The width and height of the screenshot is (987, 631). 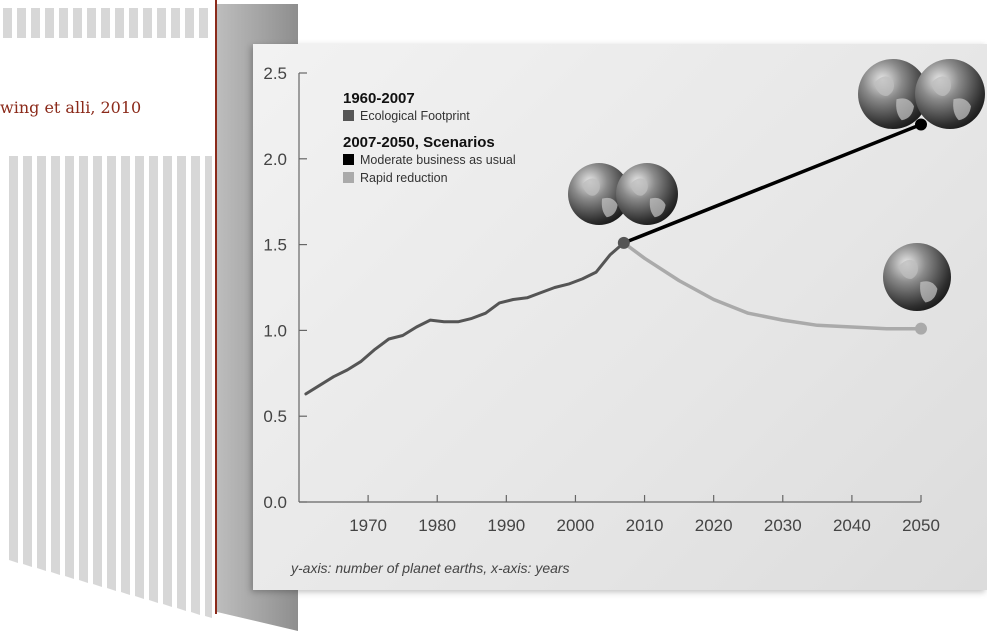 What do you see at coordinates (576, 525) in the screenshot?
I see `x-tick-label: 2000` at bounding box center [576, 525].